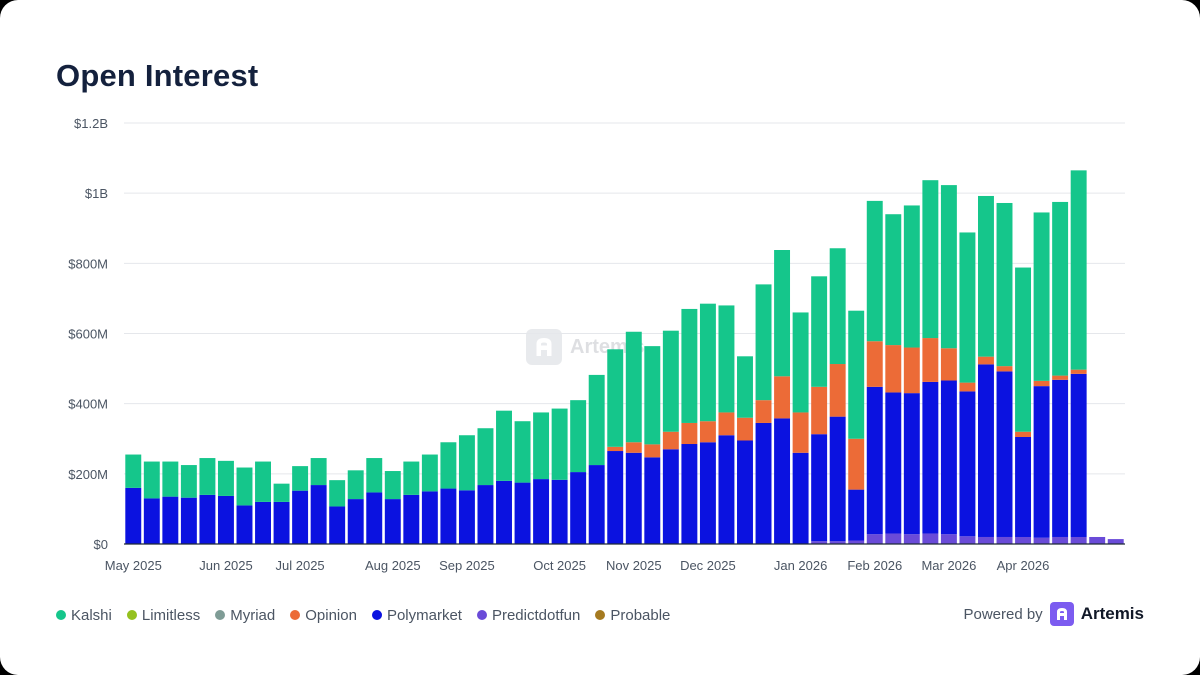 The height and width of the screenshot is (675, 1200). Describe the element at coordinates (393, 565) in the screenshot. I see `x-tick-label: Aug 2025` at that location.